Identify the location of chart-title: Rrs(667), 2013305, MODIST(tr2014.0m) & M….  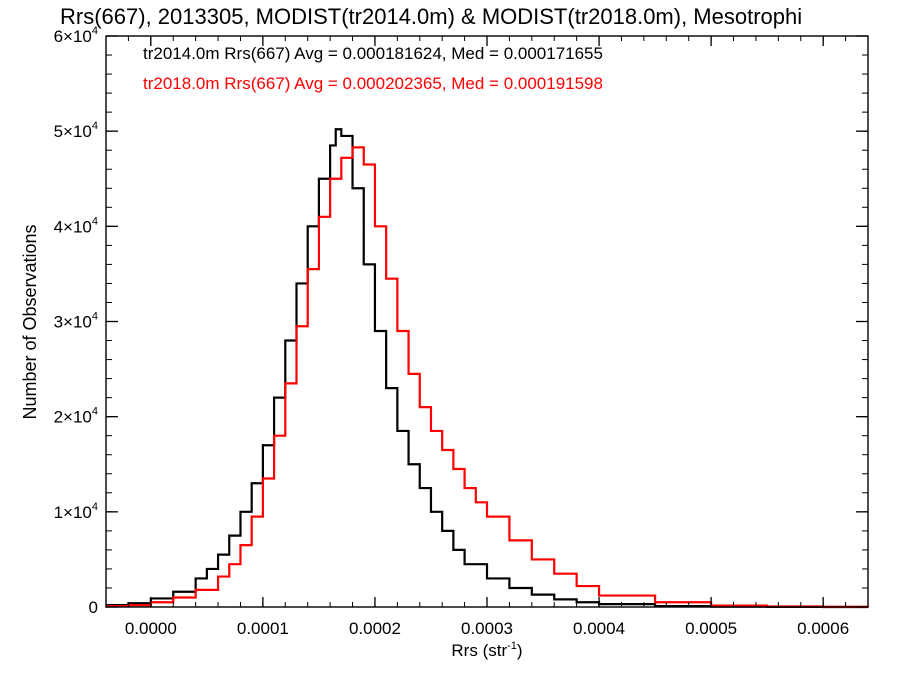
(431, 16).